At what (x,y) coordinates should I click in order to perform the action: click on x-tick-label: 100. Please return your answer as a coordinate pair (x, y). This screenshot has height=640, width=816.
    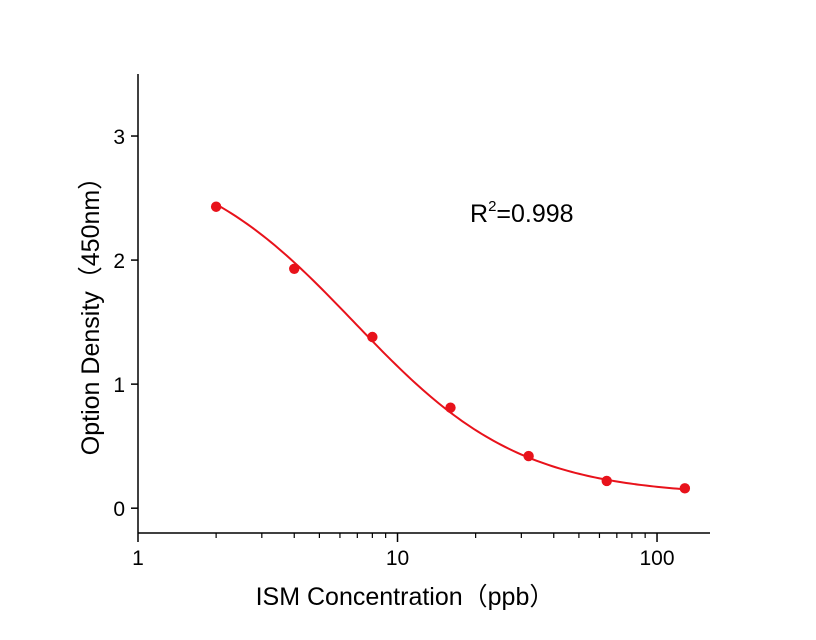
    Looking at the image, I should click on (657, 558).